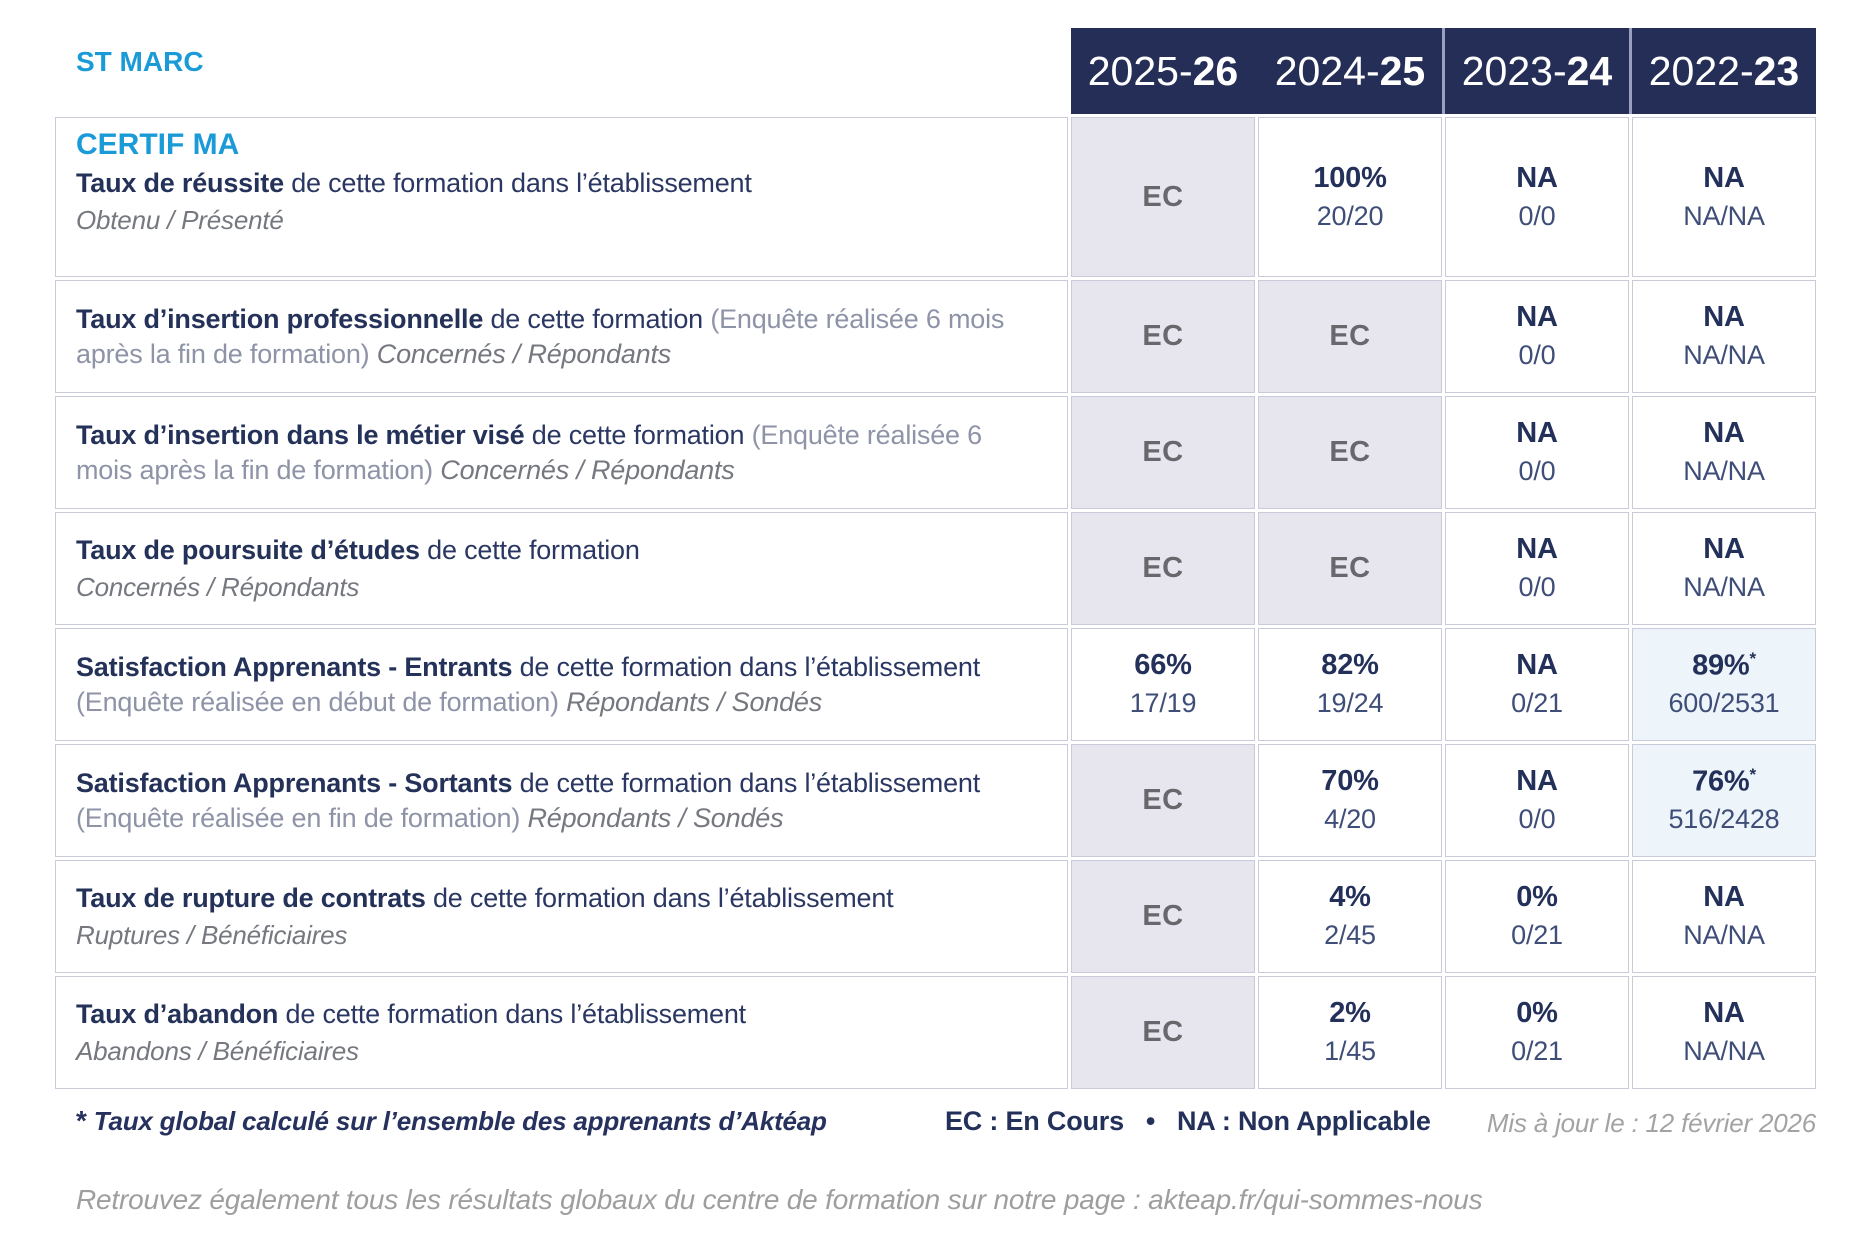 This screenshot has height=1250, width=1875. What do you see at coordinates (1724, 800) in the screenshot?
I see `value-cell: 76%* 516/2428` at bounding box center [1724, 800].